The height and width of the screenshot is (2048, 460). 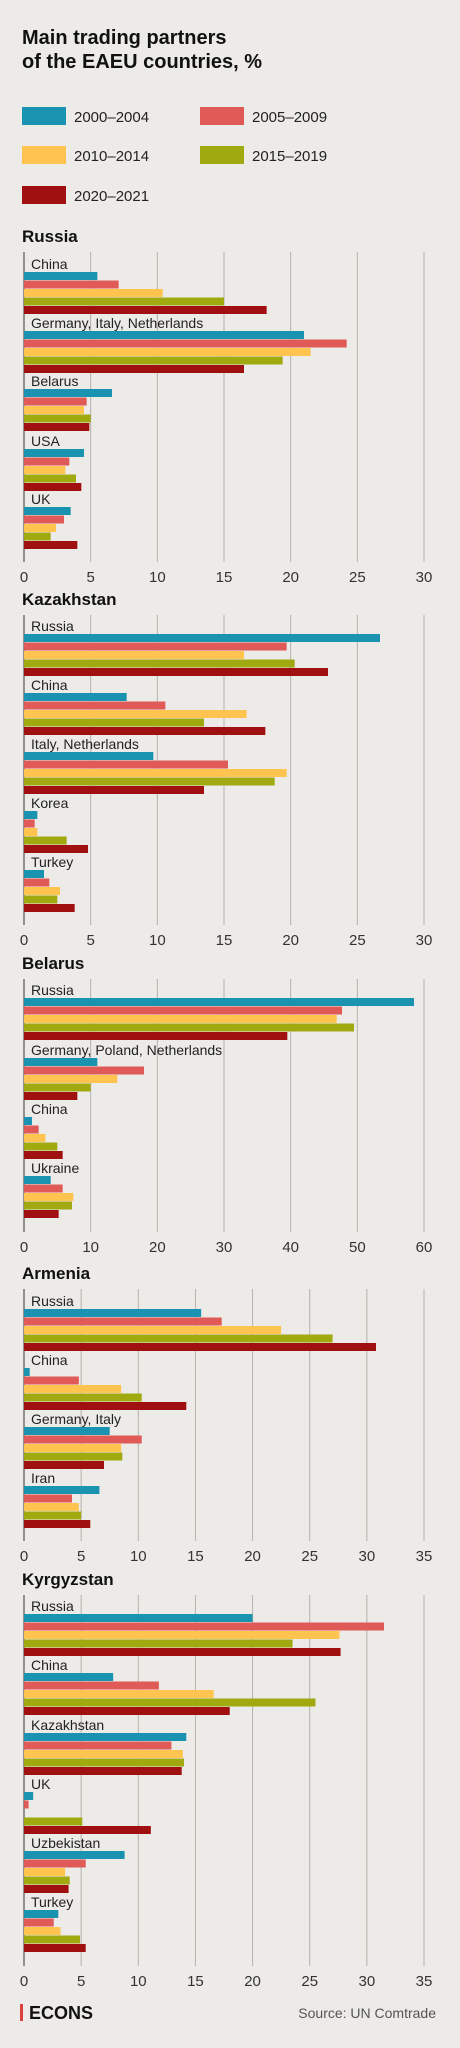 I want to click on bar-belarus-germany-poland-netherlands-2005-2009, so click(x=84, y=1070).